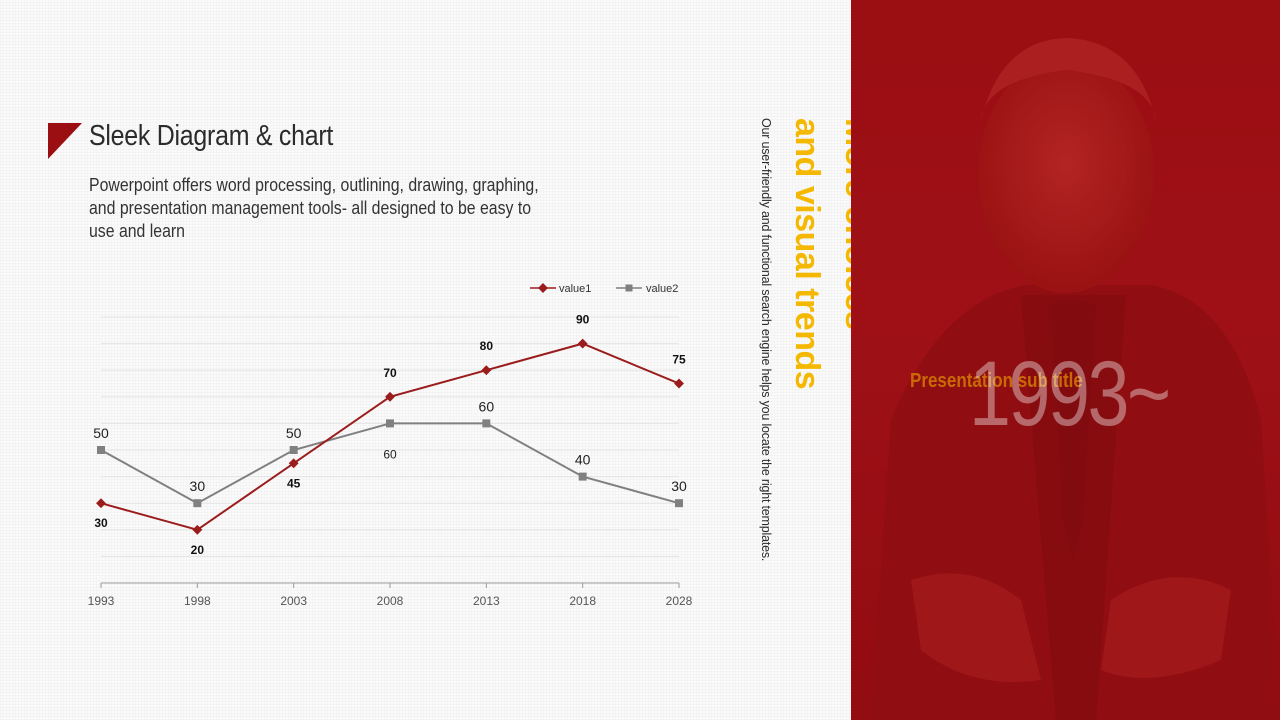 Image resolution: width=1280 pixels, height=720 pixels. What do you see at coordinates (1070, 394) in the screenshot?
I see `panel-year: 1993~` at bounding box center [1070, 394].